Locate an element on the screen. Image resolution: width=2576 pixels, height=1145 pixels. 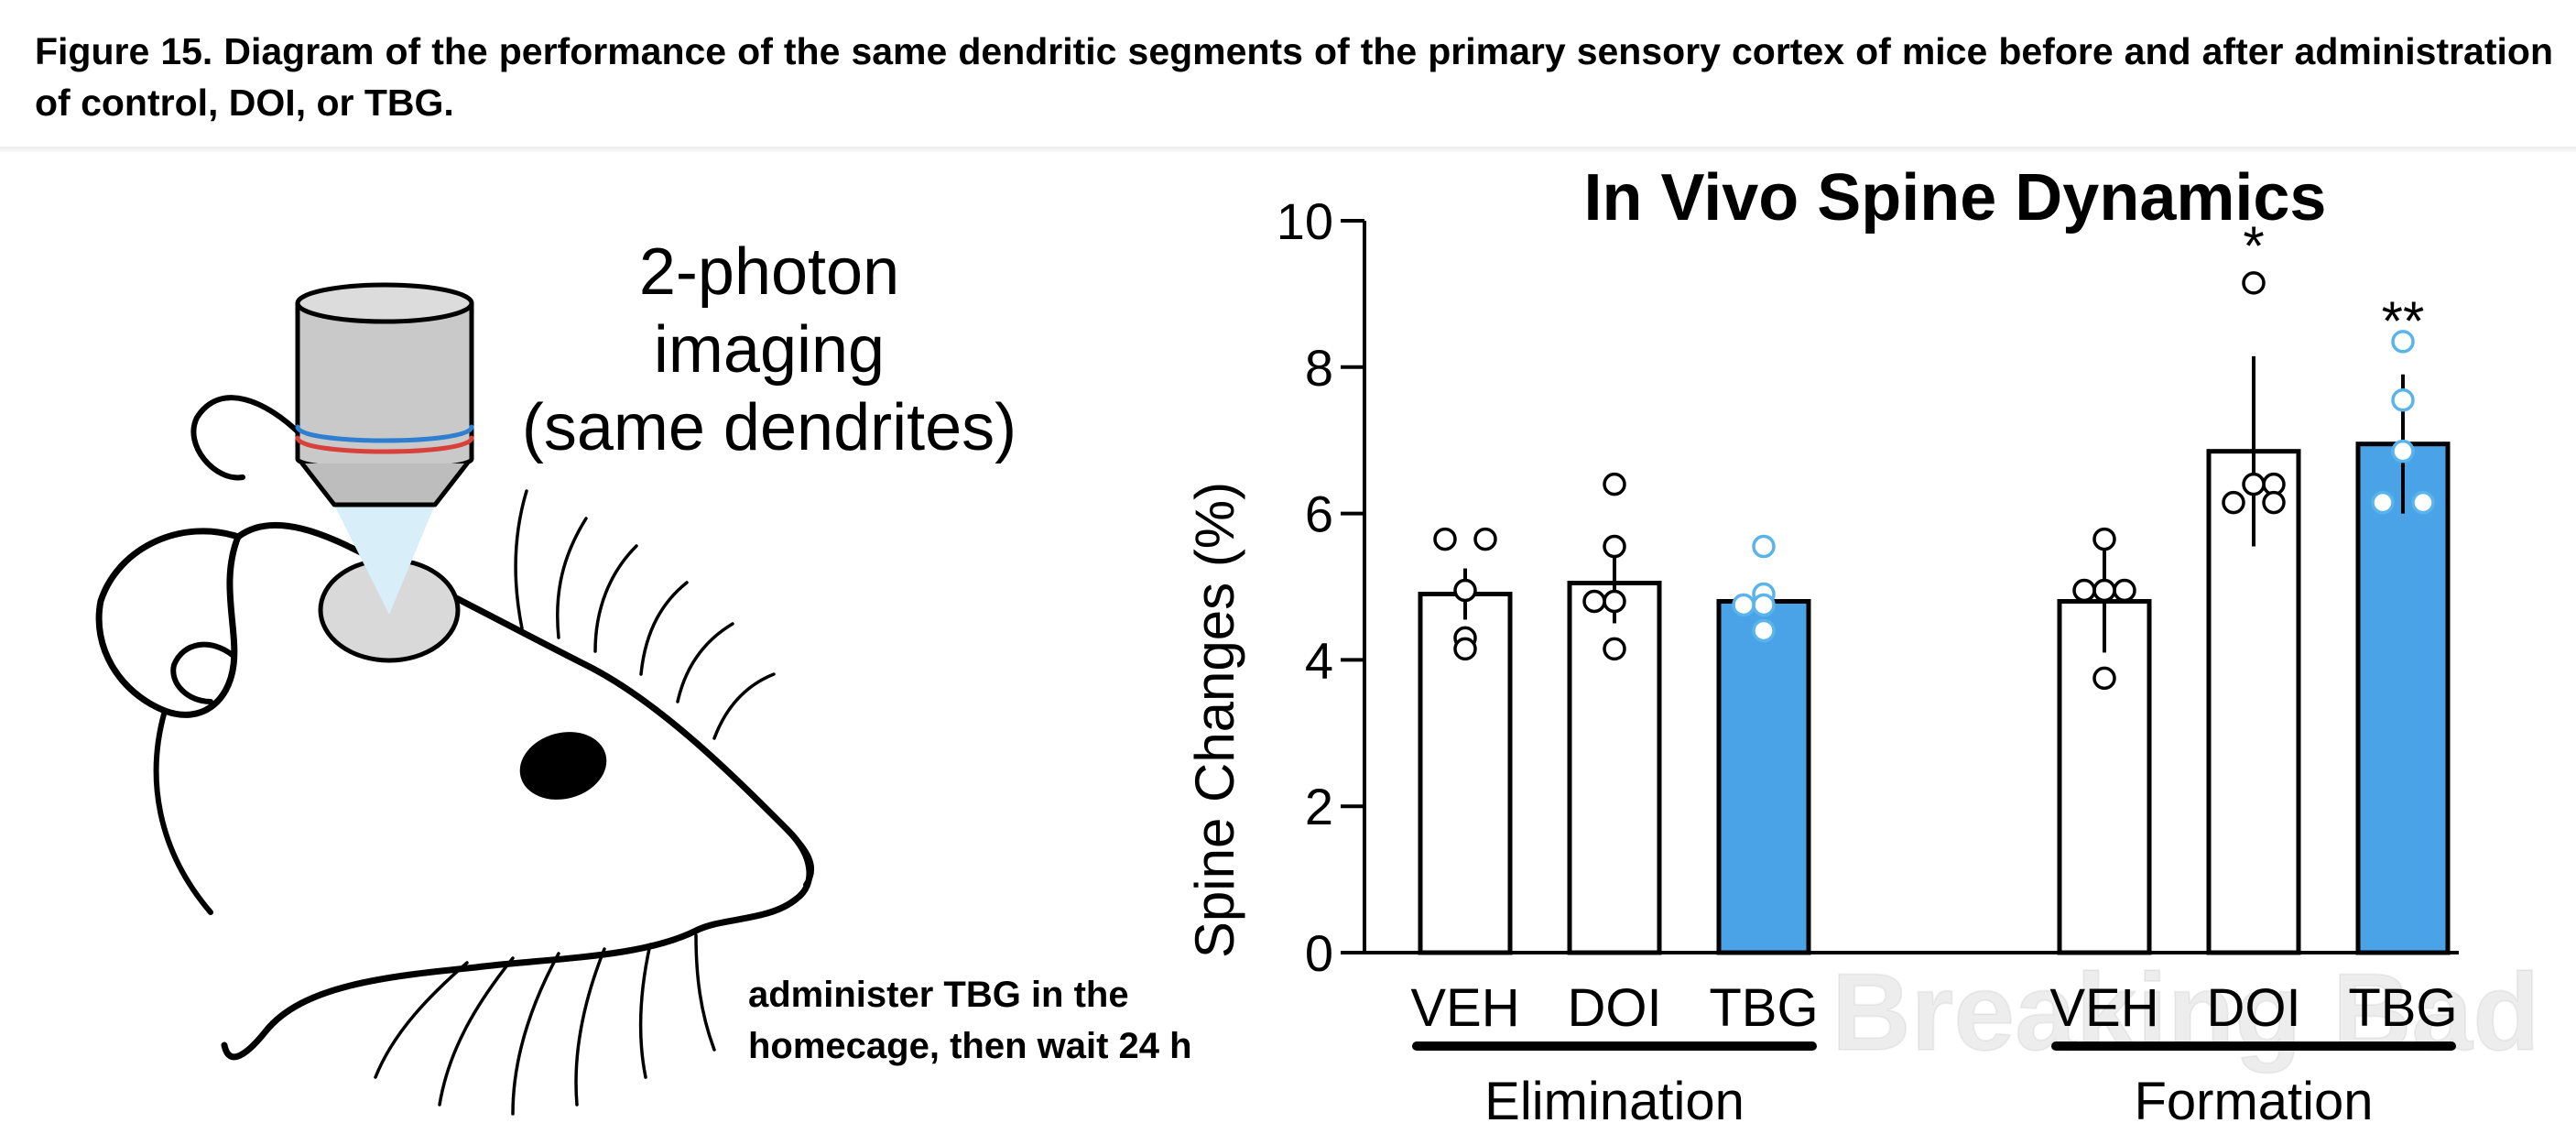
procedure-note-line-1: administer TBG in the is located at coordinates (938, 995).